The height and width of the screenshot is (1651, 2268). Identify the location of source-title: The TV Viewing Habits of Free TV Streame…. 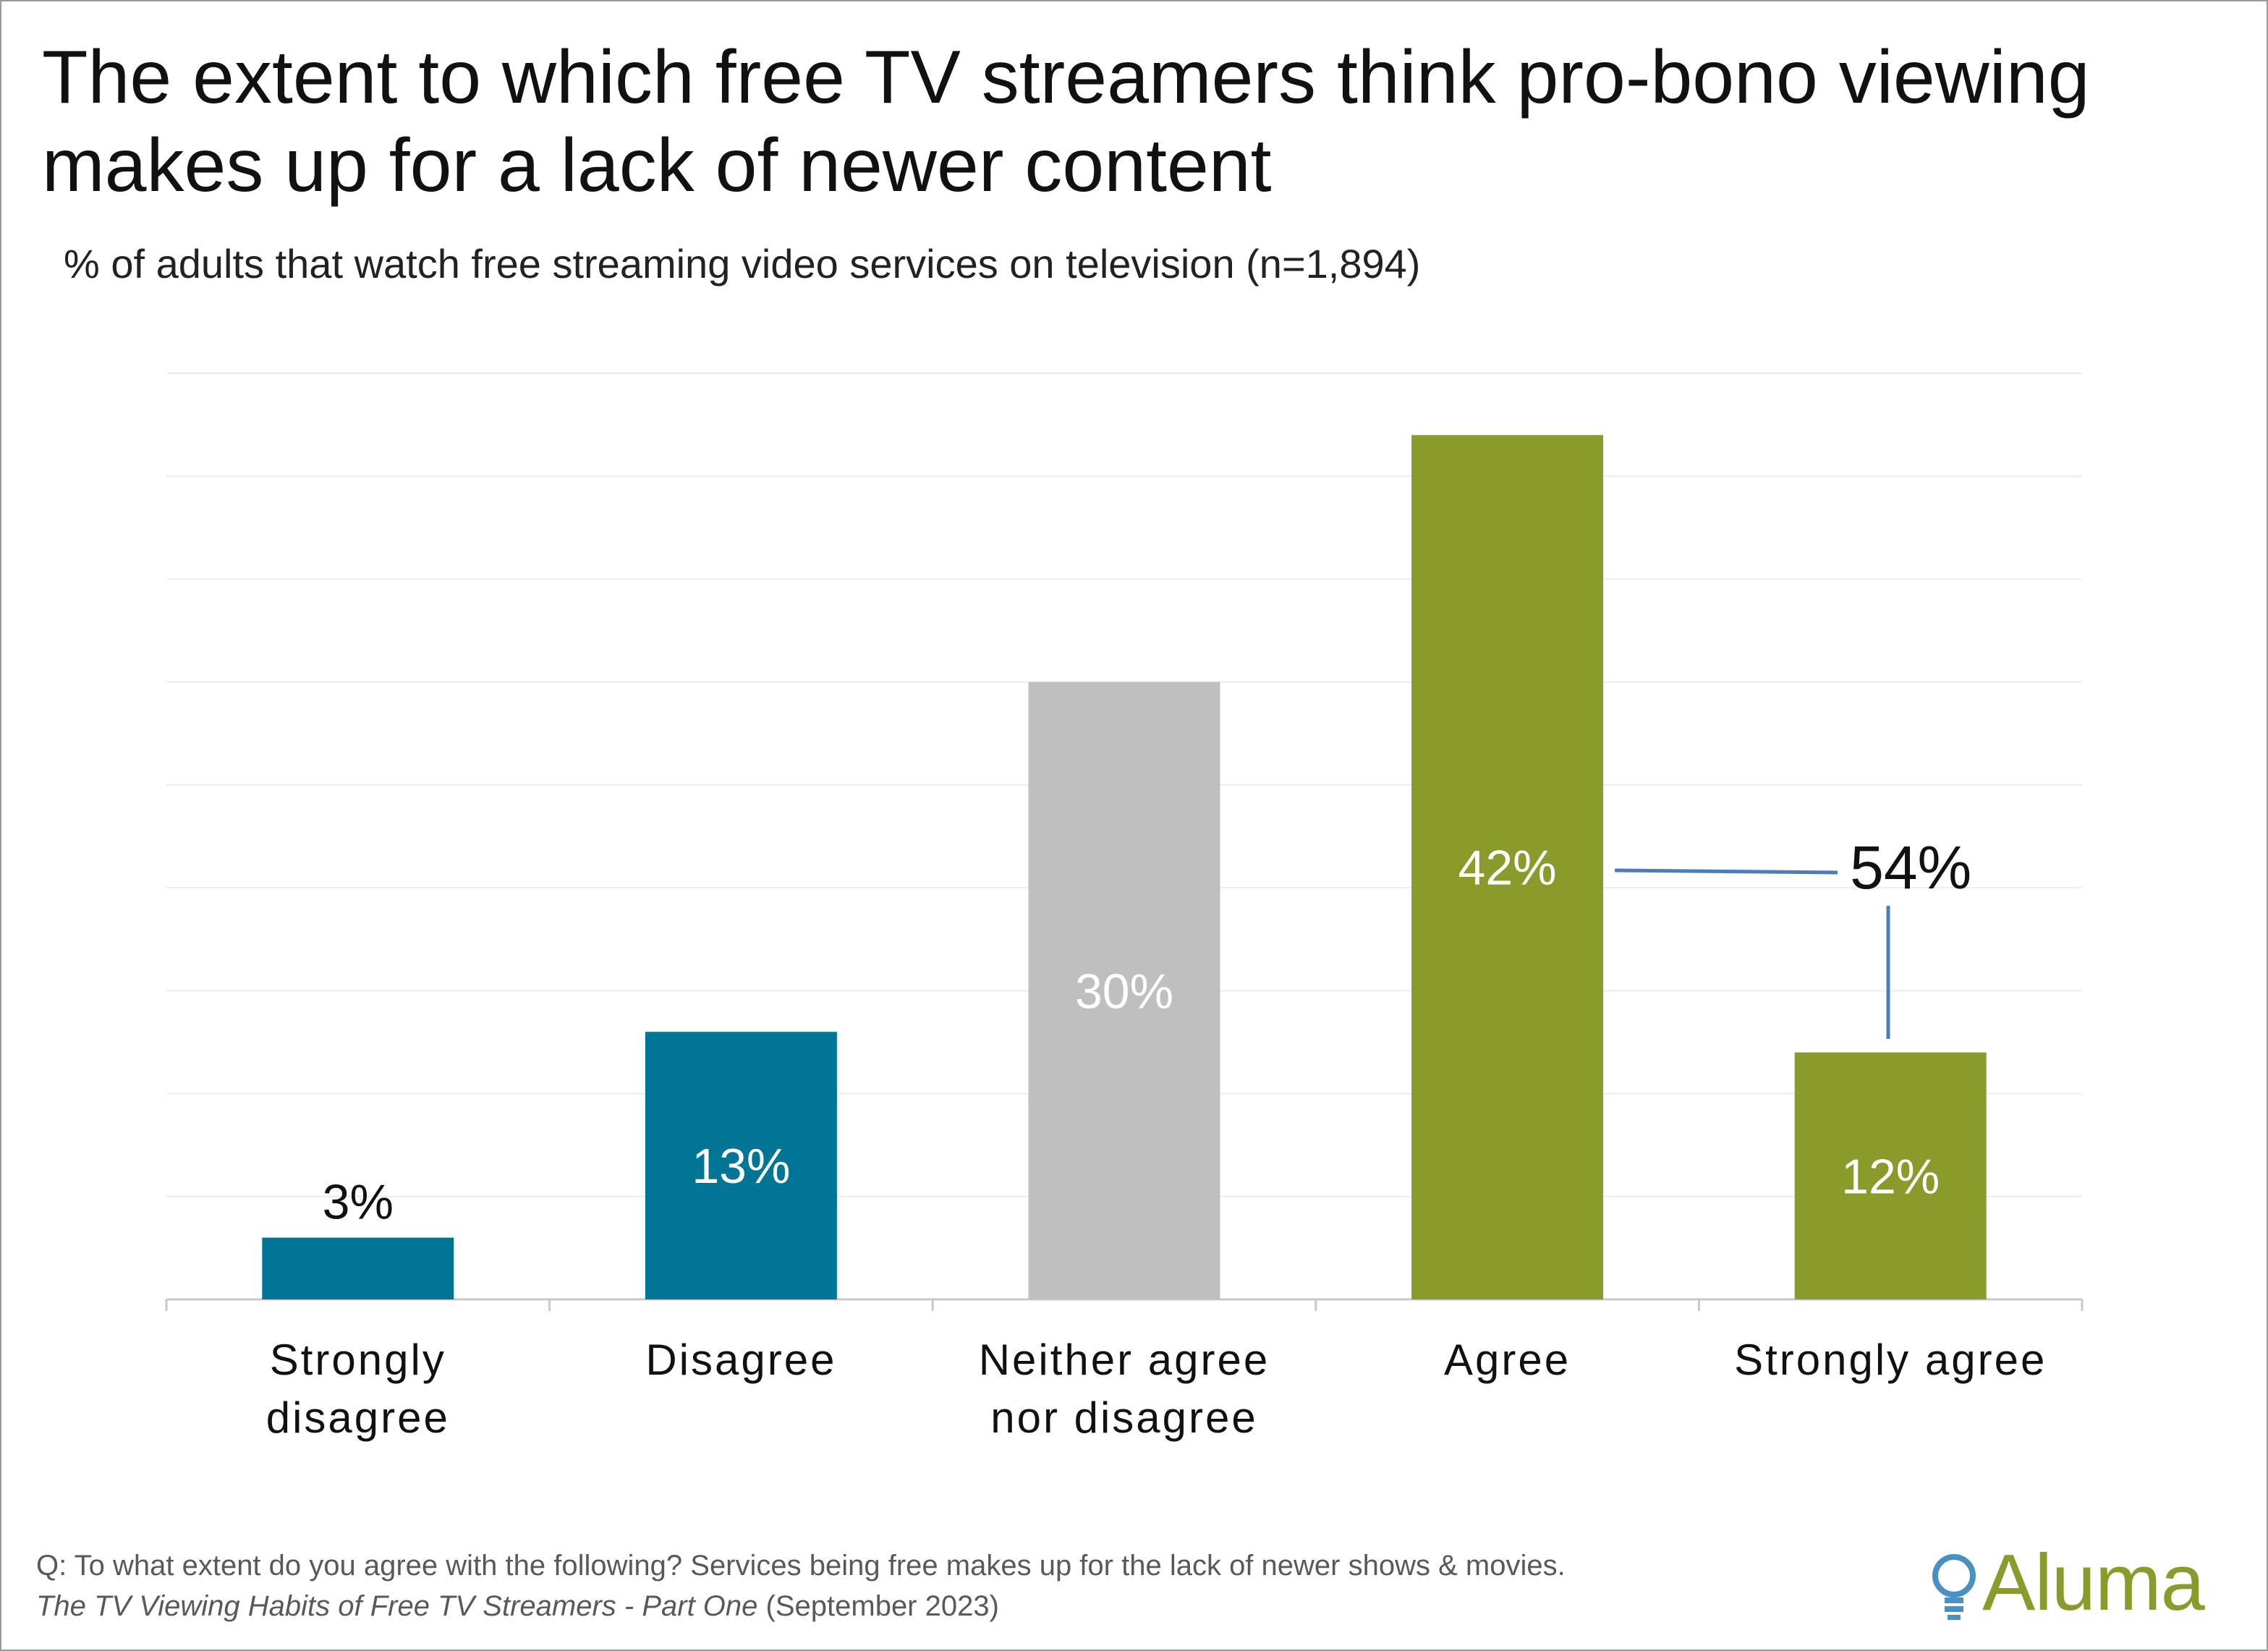
(397, 1606).